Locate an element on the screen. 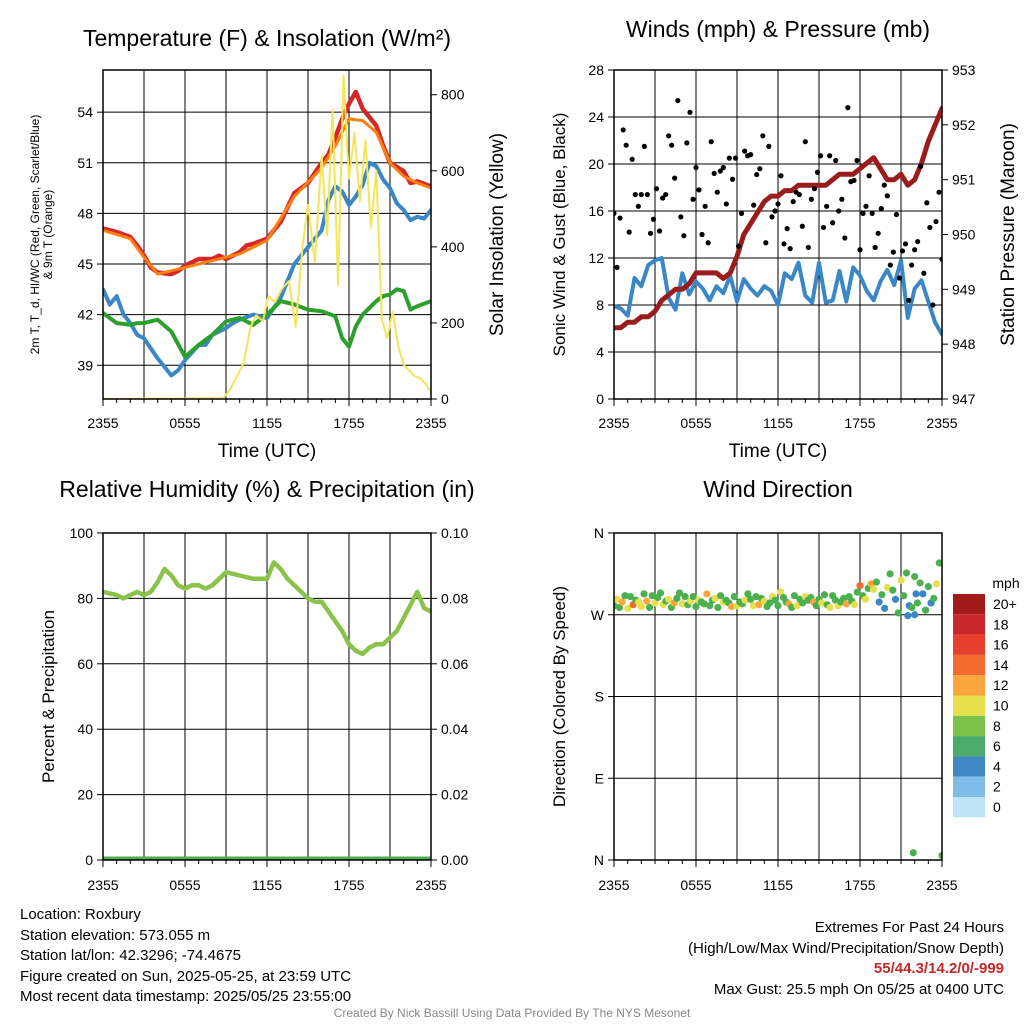 This screenshot has width=1024, height=1024. legend-label: 16 is located at coordinates (1001, 645).